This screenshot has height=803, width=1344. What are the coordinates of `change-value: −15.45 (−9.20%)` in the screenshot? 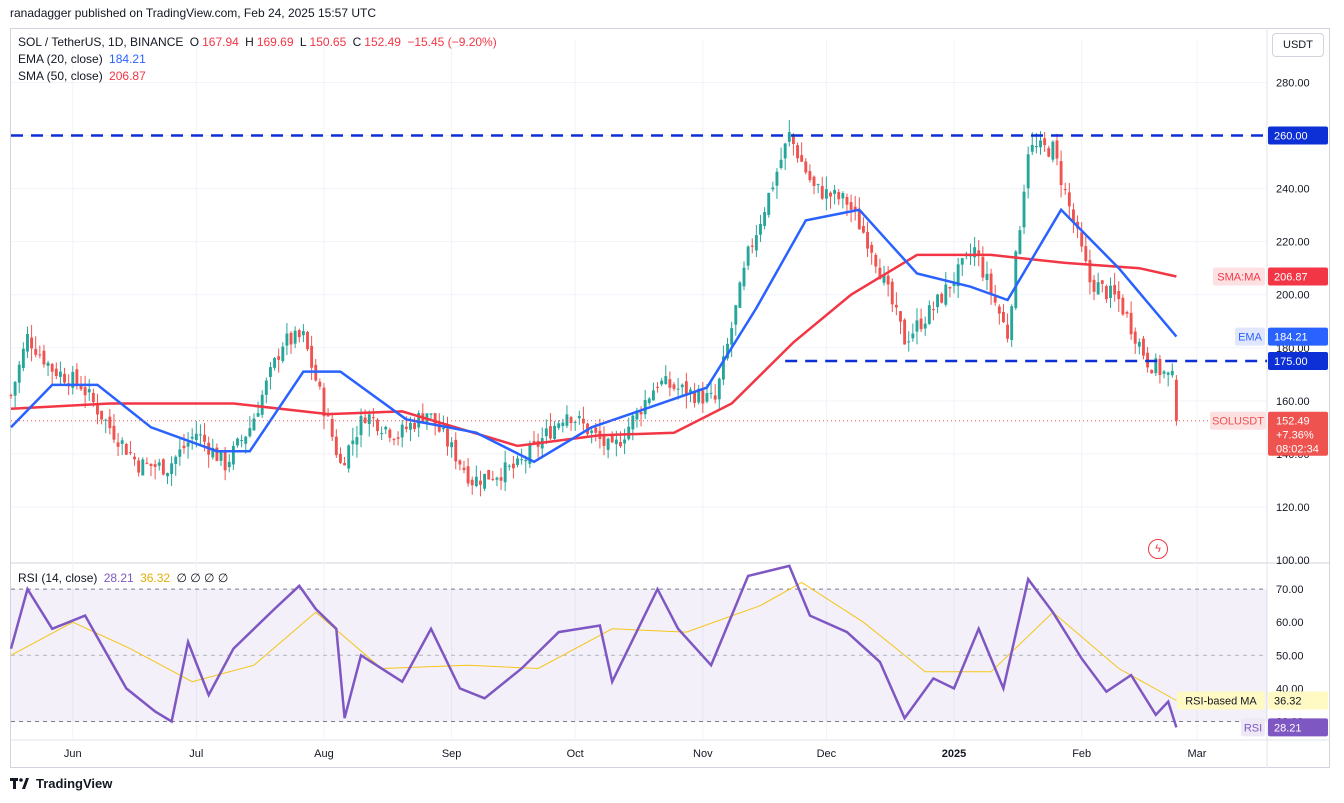 It's located at (452, 42).